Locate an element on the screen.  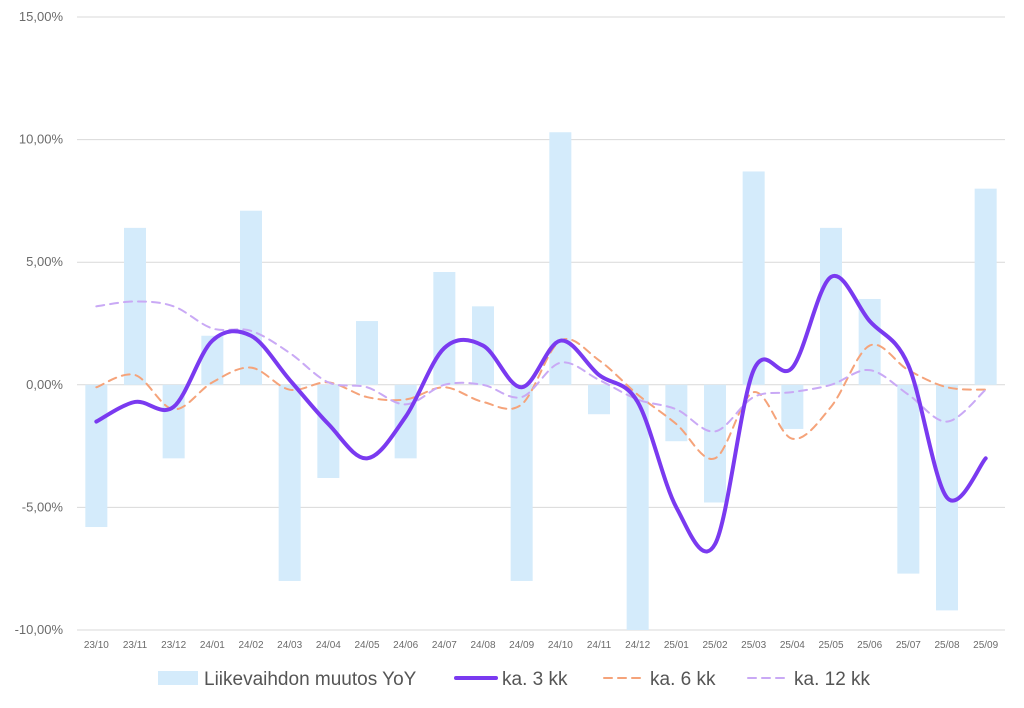
x-tick-label: 25/04 is located at coordinates (792, 645).